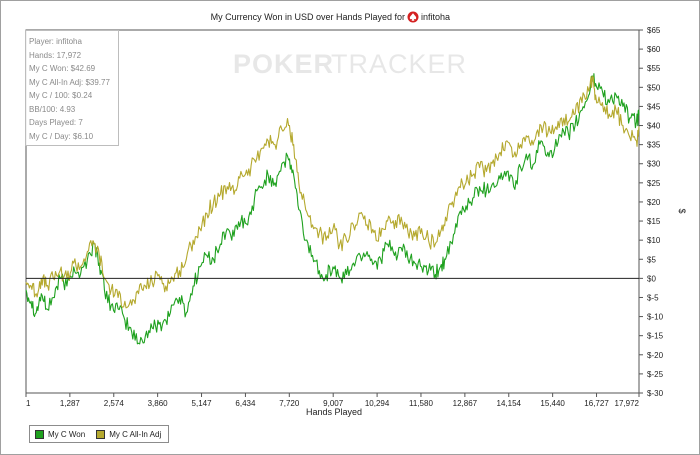 This screenshot has width=700, height=455. What do you see at coordinates (655, 336) in the screenshot?
I see `y-tick-label: $-15` at bounding box center [655, 336].